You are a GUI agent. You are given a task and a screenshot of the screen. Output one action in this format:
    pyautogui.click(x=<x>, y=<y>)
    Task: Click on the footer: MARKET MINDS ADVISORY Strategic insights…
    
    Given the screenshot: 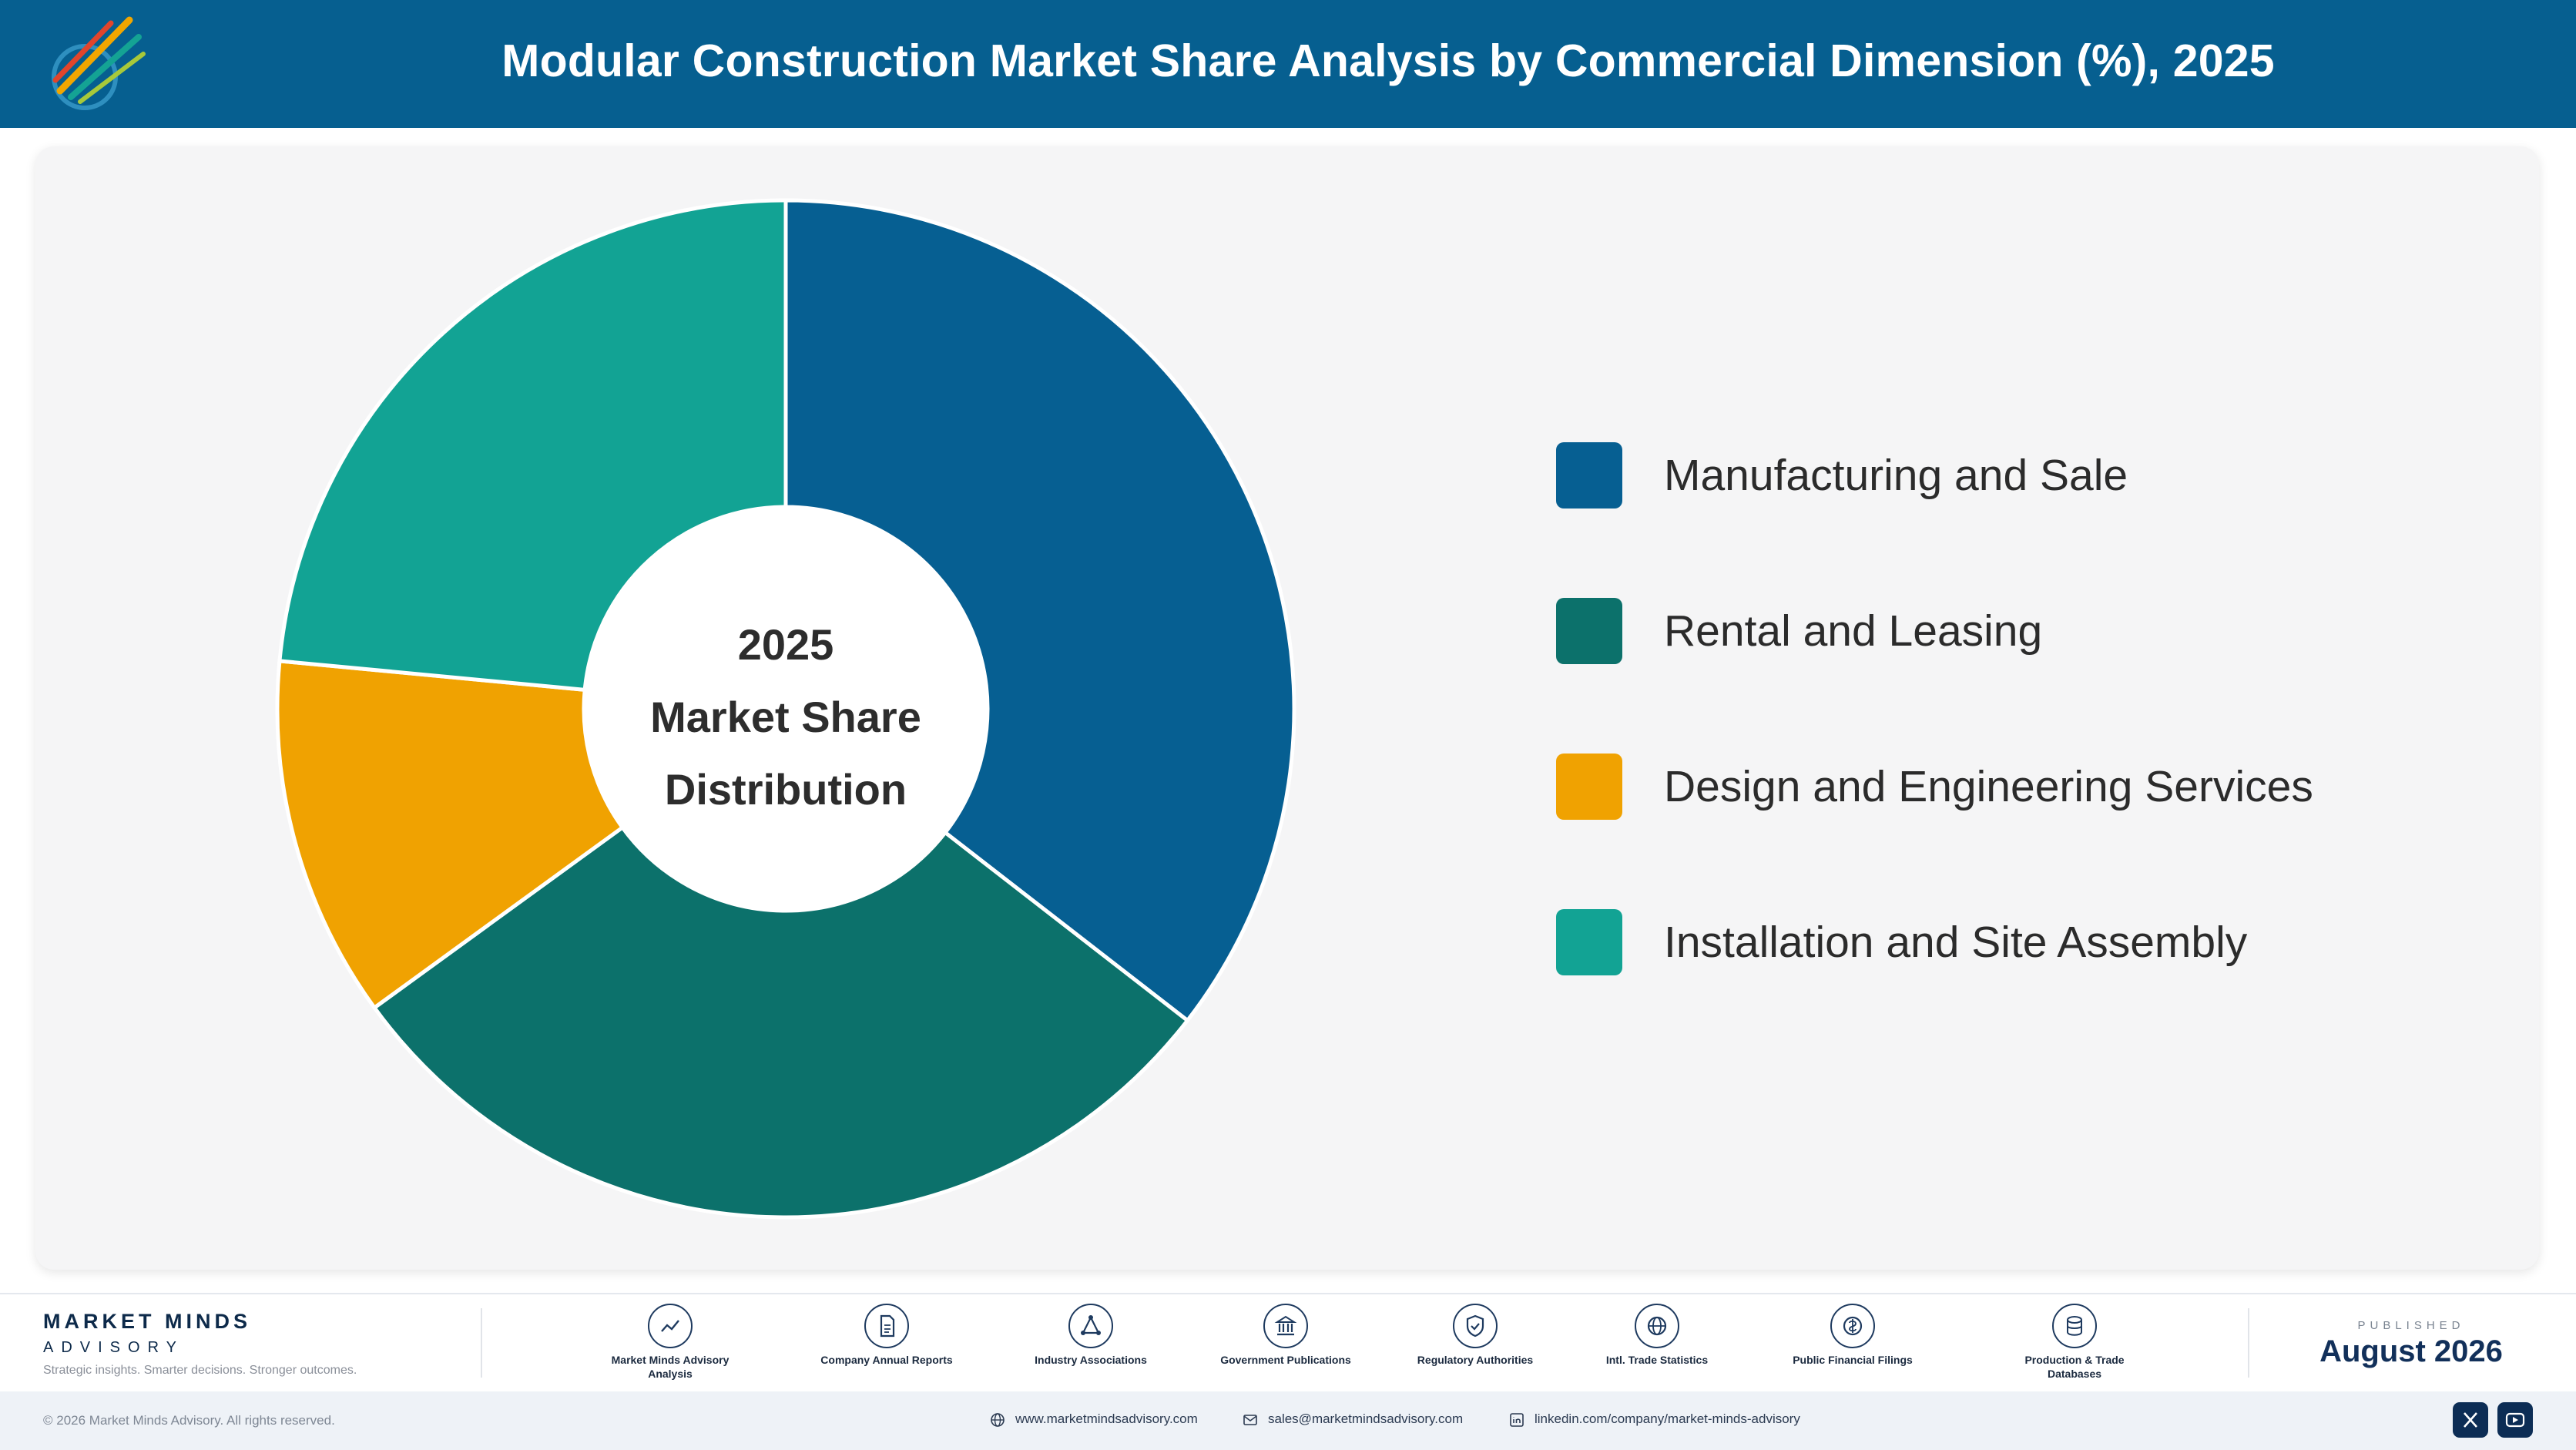 What is the action you would take?
    pyautogui.click(x=1288, y=1371)
    